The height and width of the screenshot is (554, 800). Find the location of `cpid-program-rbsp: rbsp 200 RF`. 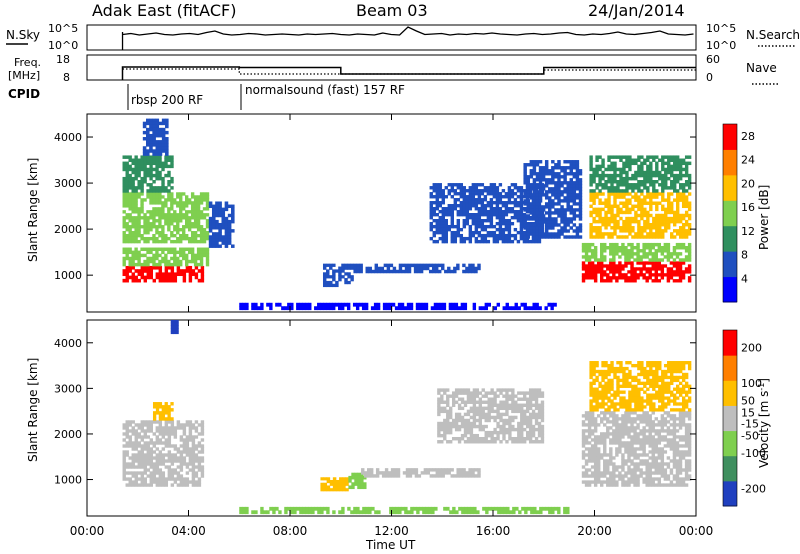

cpid-program-rbsp: rbsp 200 RF is located at coordinates (167, 100).